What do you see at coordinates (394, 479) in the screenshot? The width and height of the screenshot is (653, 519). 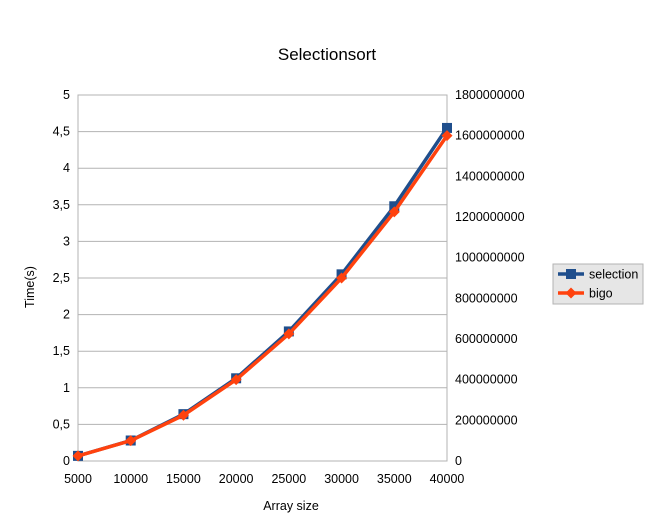 I see `x-tick-label: 35000` at bounding box center [394, 479].